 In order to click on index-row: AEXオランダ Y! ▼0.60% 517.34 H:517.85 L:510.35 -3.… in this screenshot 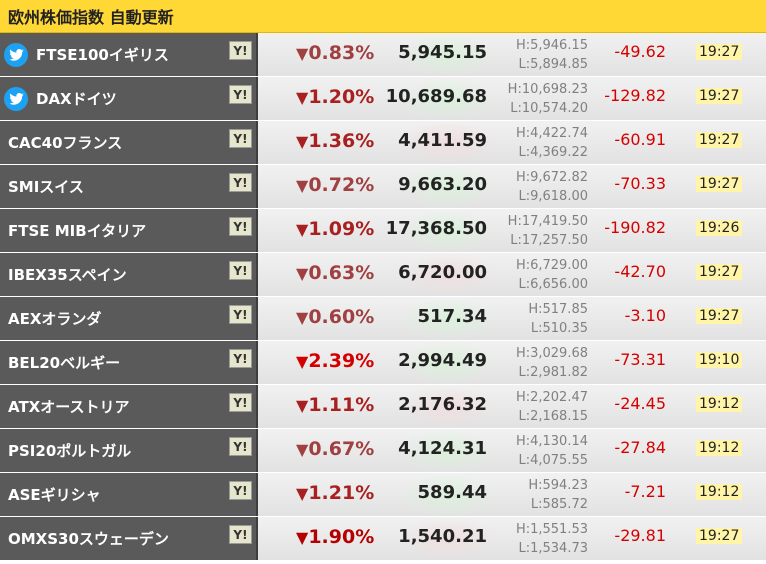, I will do `click(383, 319)`.